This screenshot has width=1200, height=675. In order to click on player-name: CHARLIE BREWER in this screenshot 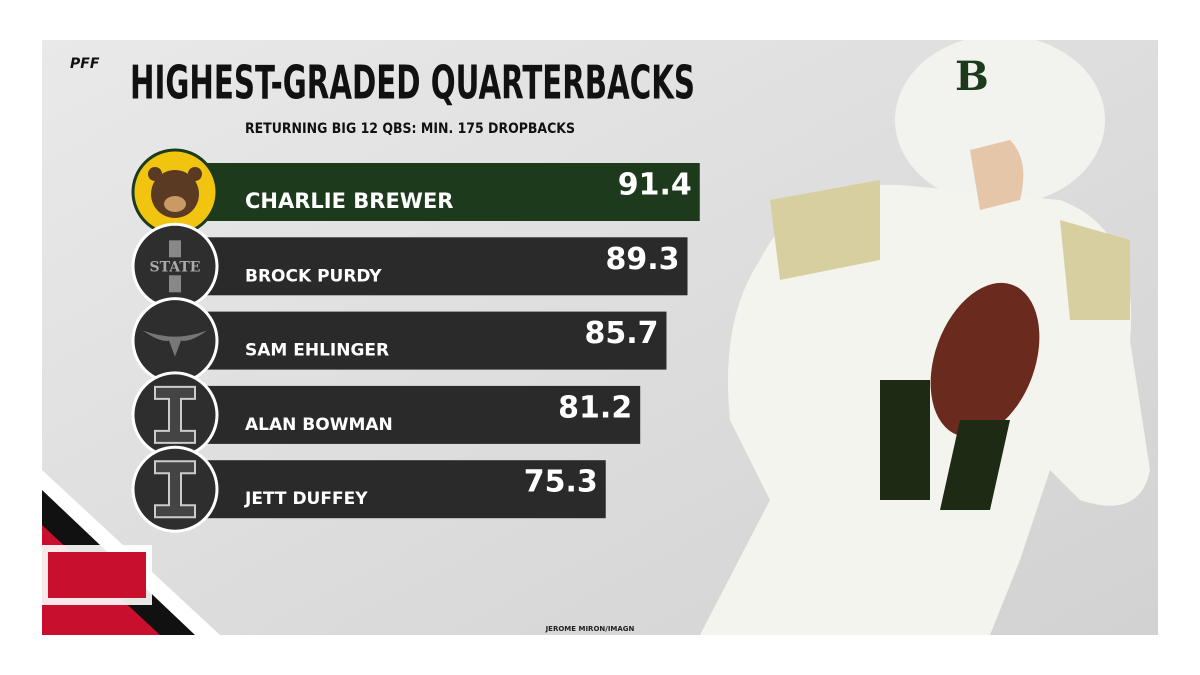, I will do `click(349, 201)`.